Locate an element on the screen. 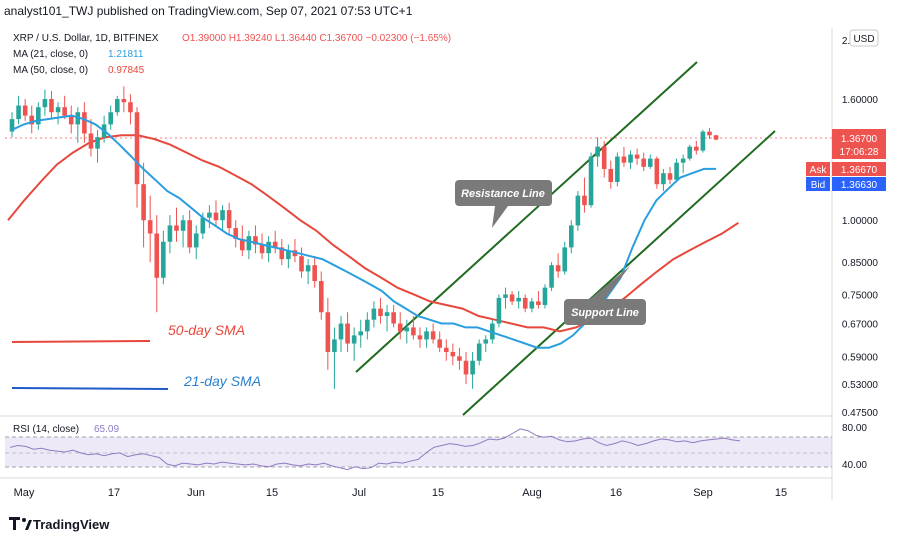  time-axis: May 17 Jun 15 Jul 15 Aug 16 Sep 15 is located at coordinates (401, 493).